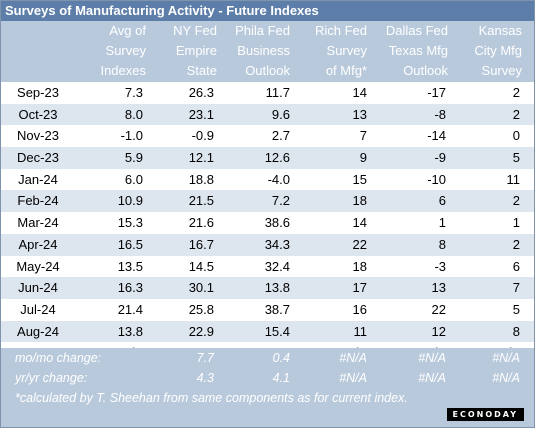 The image size is (535, 428). What do you see at coordinates (359, 179) in the screenshot?
I see `table-cell: 15` at bounding box center [359, 179].